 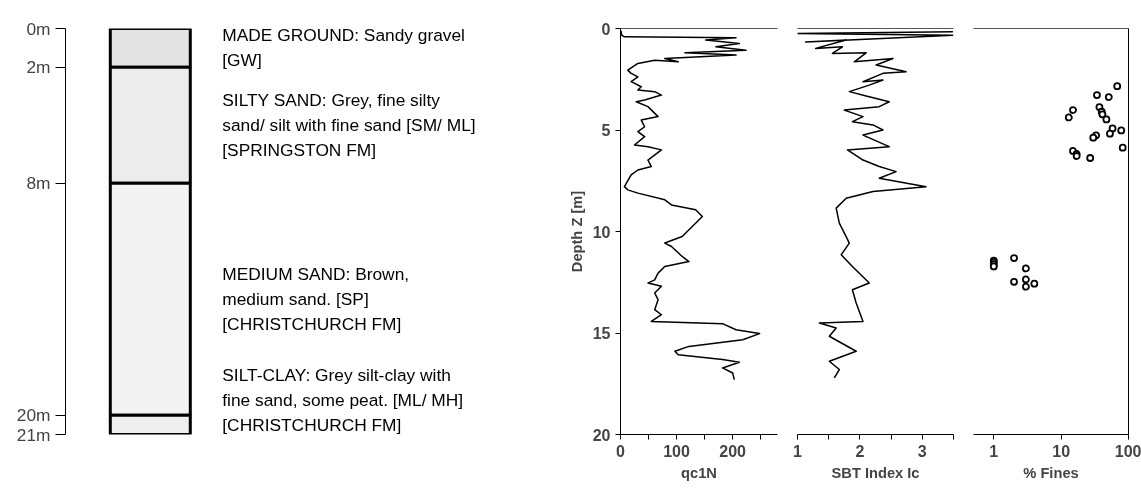 What do you see at coordinates (1061, 451) in the screenshot?
I see `x-tick-label: 10` at bounding box center [1061, 451].